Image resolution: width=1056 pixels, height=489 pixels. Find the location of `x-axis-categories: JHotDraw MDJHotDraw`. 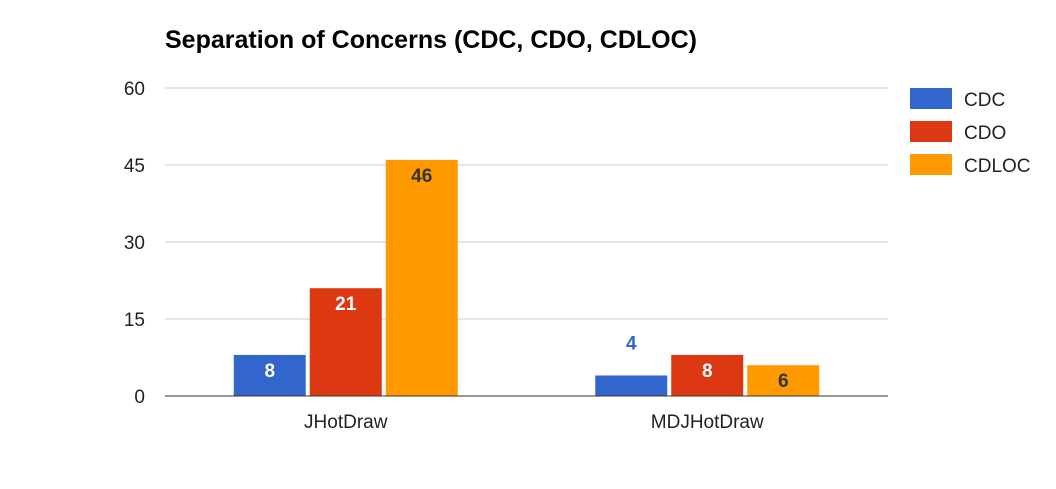

x-axis-categories: JHotDraw MDJHotDraw is located at coordinates (534, 422).